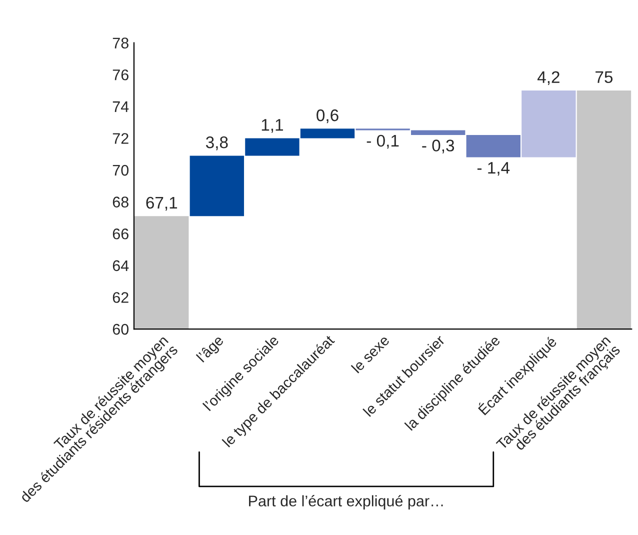 This screenshot has width=638, height=535. What do you see at coordinates (120, 202) in the screenshot?
I see `y-tick-label: 68` at bounding box center [120, 202].